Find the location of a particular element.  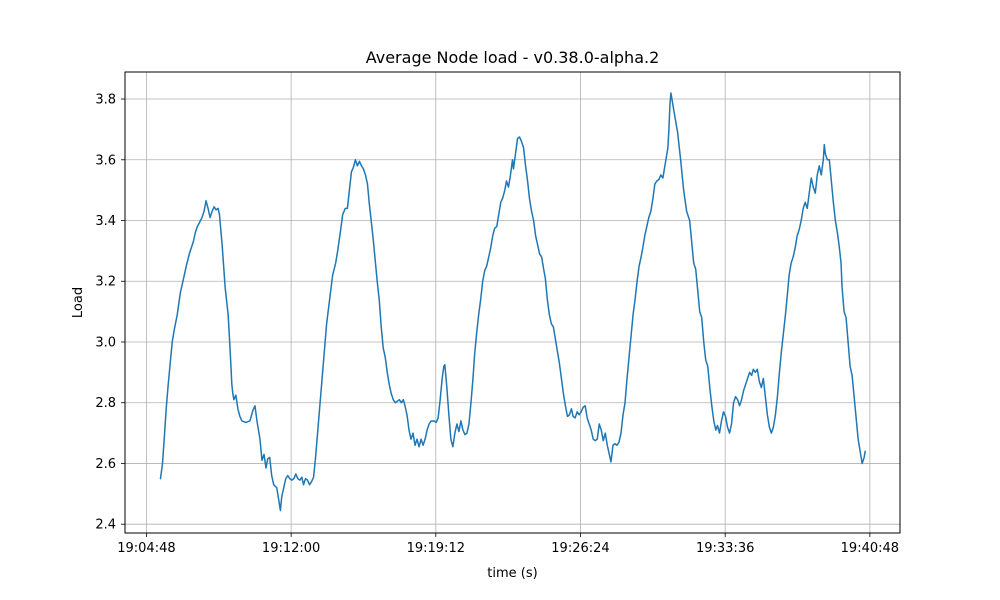

y-tick-label: 3.2 is located at coordinates (105, 282).